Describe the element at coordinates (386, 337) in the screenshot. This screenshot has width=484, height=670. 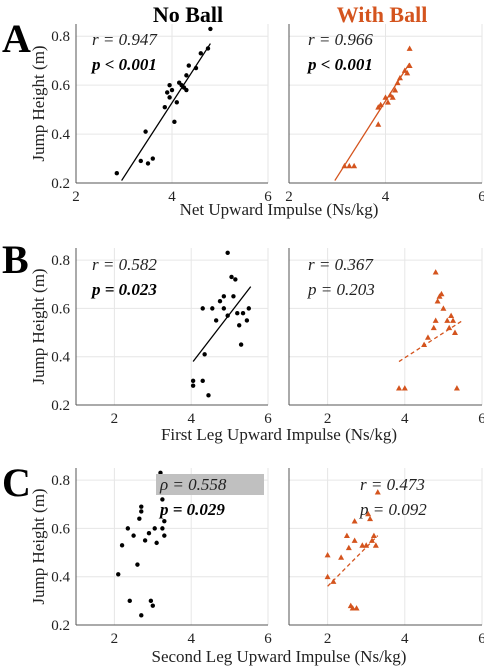
I see `panel-b-with-ball: 2 4 6 r = 0.367 p = 0.203` at that location.